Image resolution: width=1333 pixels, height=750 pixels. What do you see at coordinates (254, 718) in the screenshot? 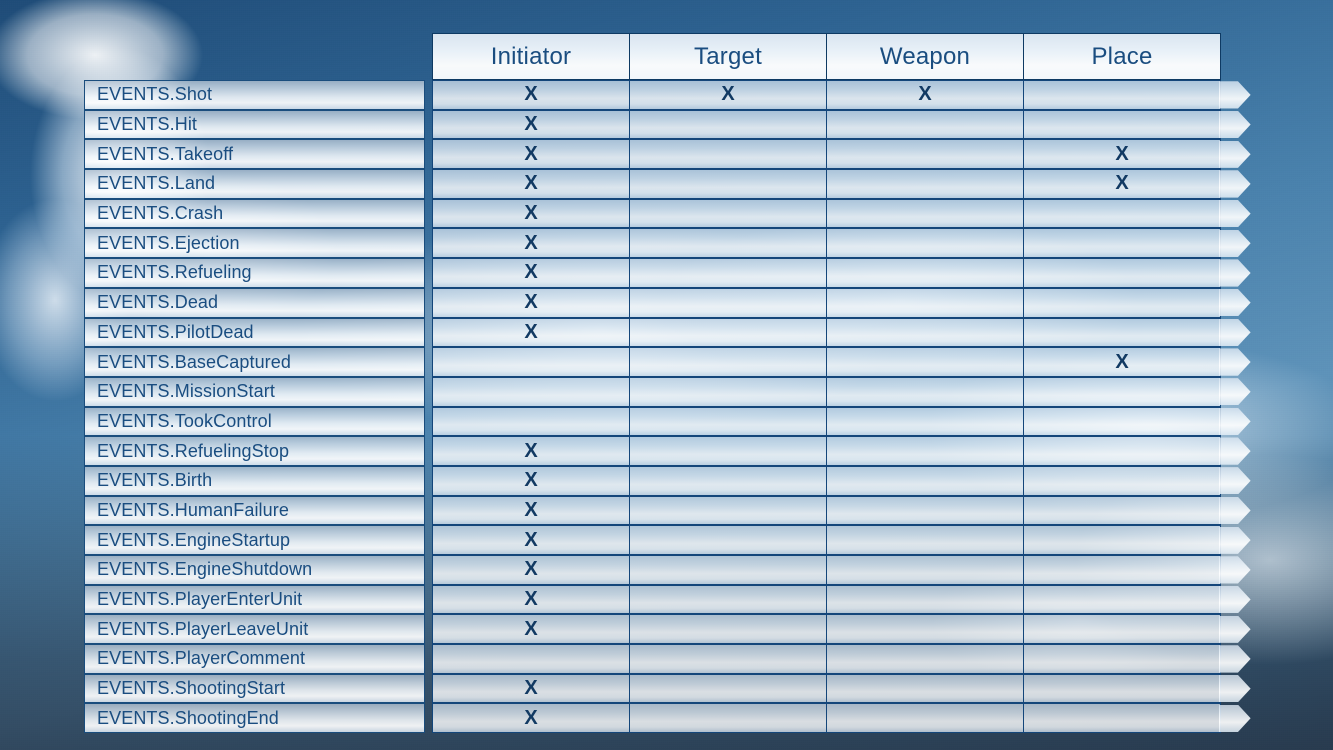
I see `event-name-cell: EVENTS.ShootingEnd` at bounding box center [254, 718].